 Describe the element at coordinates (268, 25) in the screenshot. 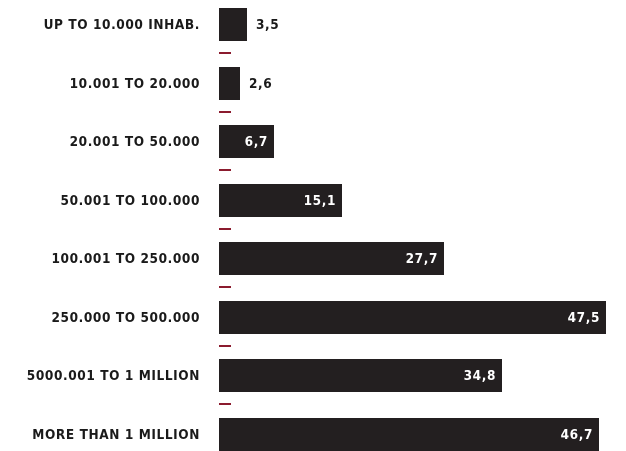

I see `value-label: 3,5` at that location.